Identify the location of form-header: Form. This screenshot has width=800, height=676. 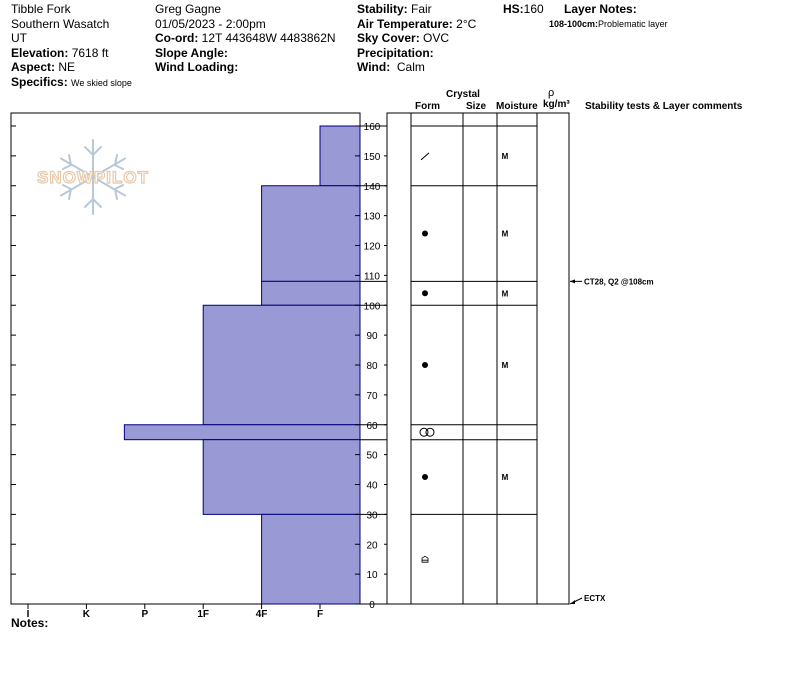
(427, 106).